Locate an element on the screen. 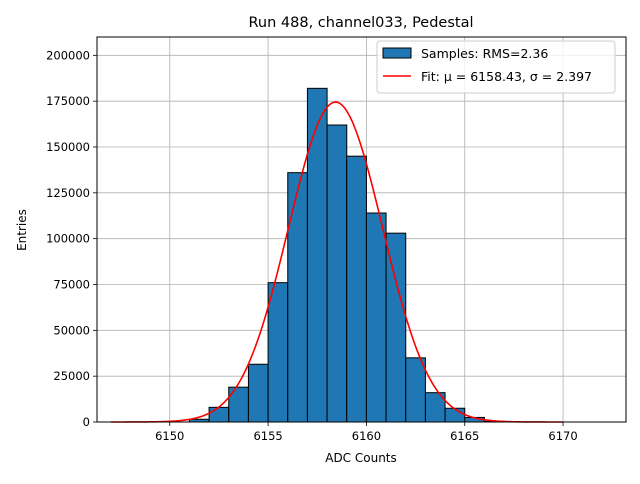 The height and width of the screenshot is (484, 640). legend-histogram-label: Samples: RMS=2.36 is located at coordinates (484, 53).